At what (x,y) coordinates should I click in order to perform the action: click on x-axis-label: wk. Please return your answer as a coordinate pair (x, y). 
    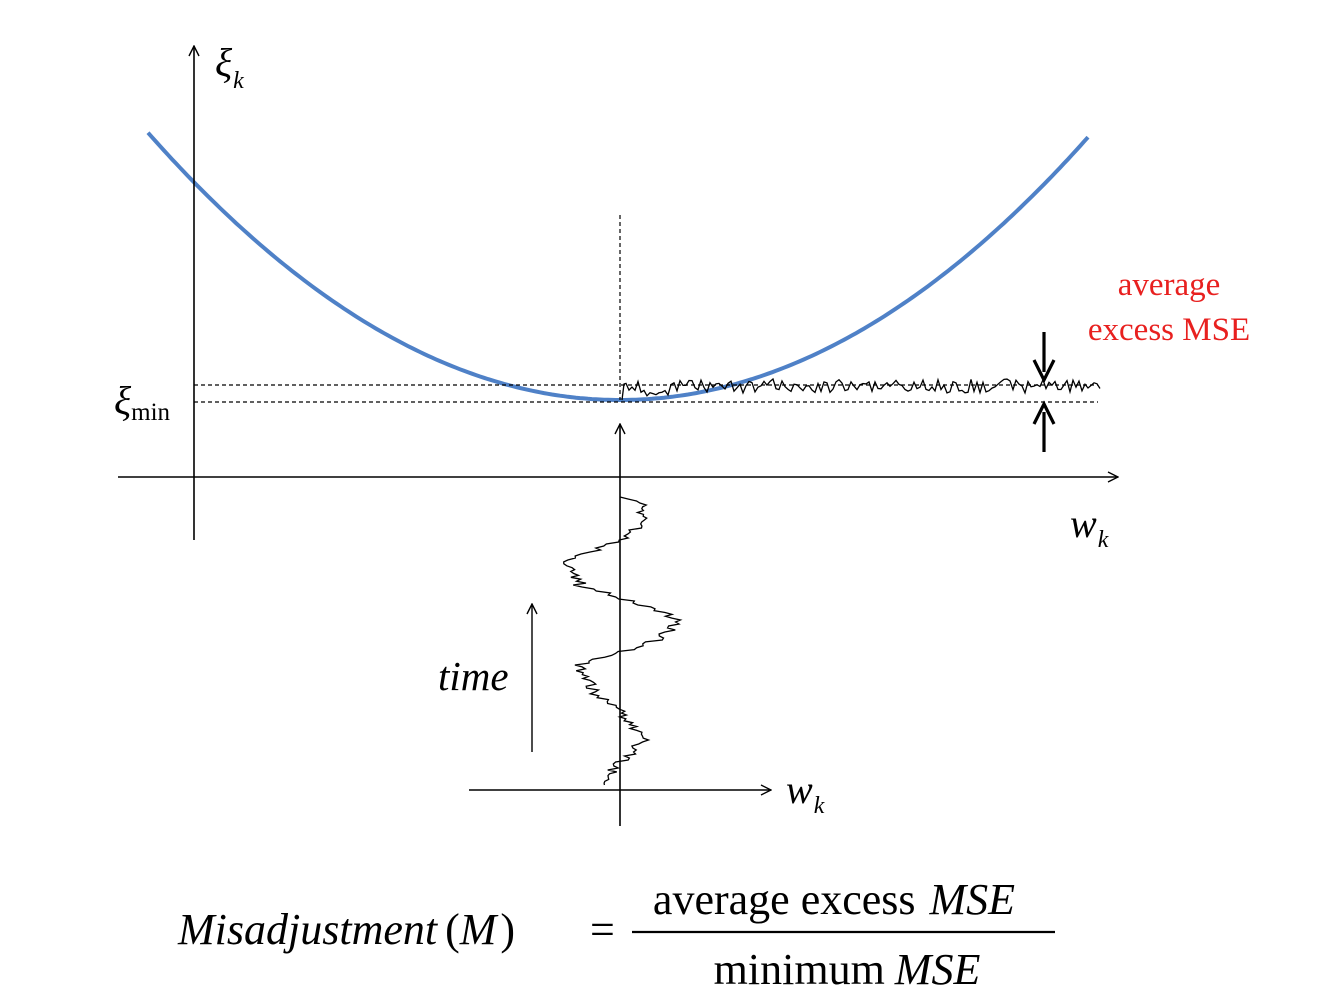
    Looking at the image, I should click on (1089, 527).